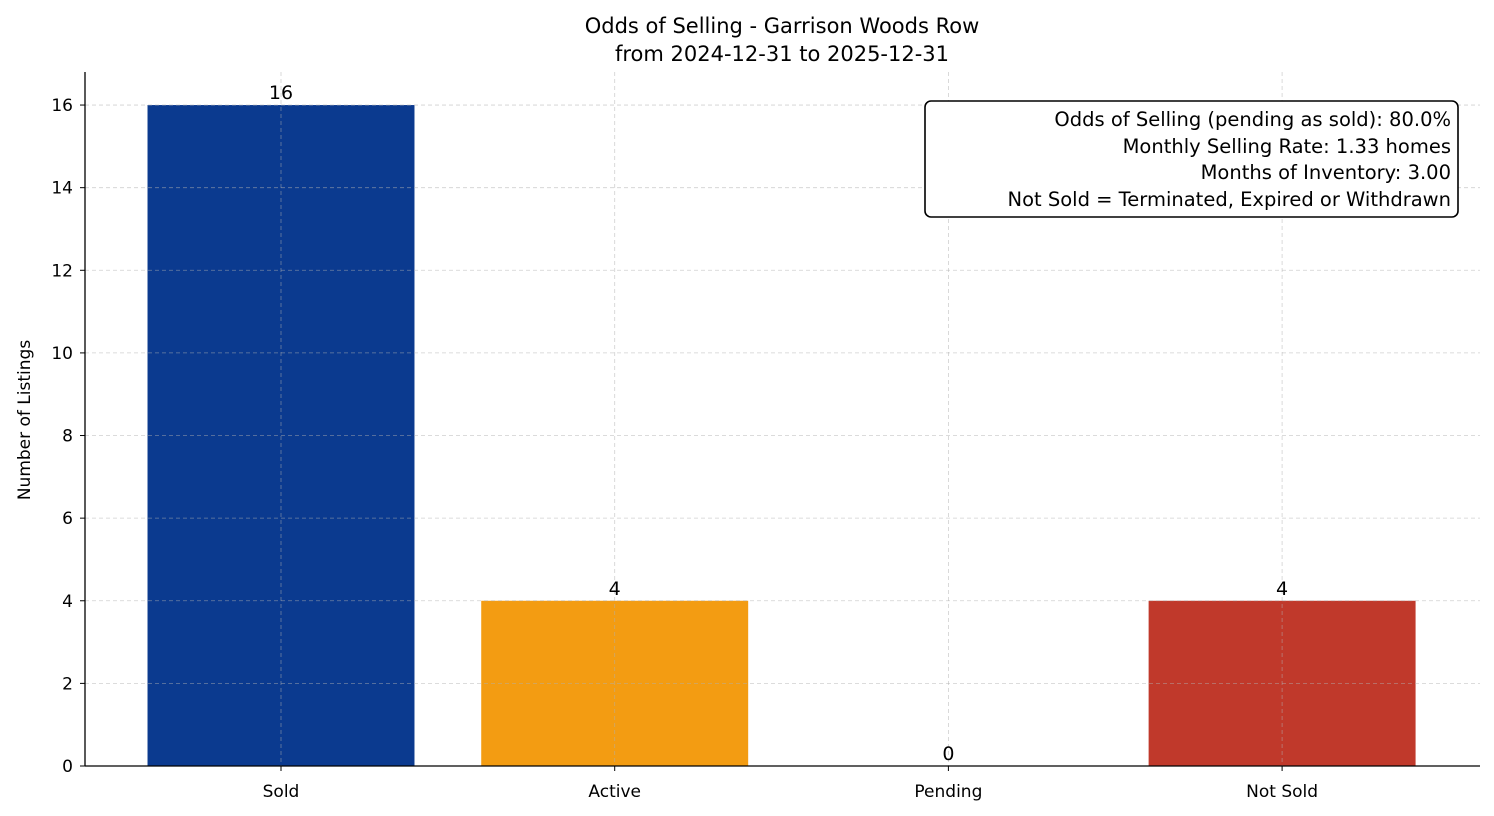  What do you see at coordinates (62, 189) in the screenshot?
I see `y-tick-label: 14` at bounding box center [62, 189].